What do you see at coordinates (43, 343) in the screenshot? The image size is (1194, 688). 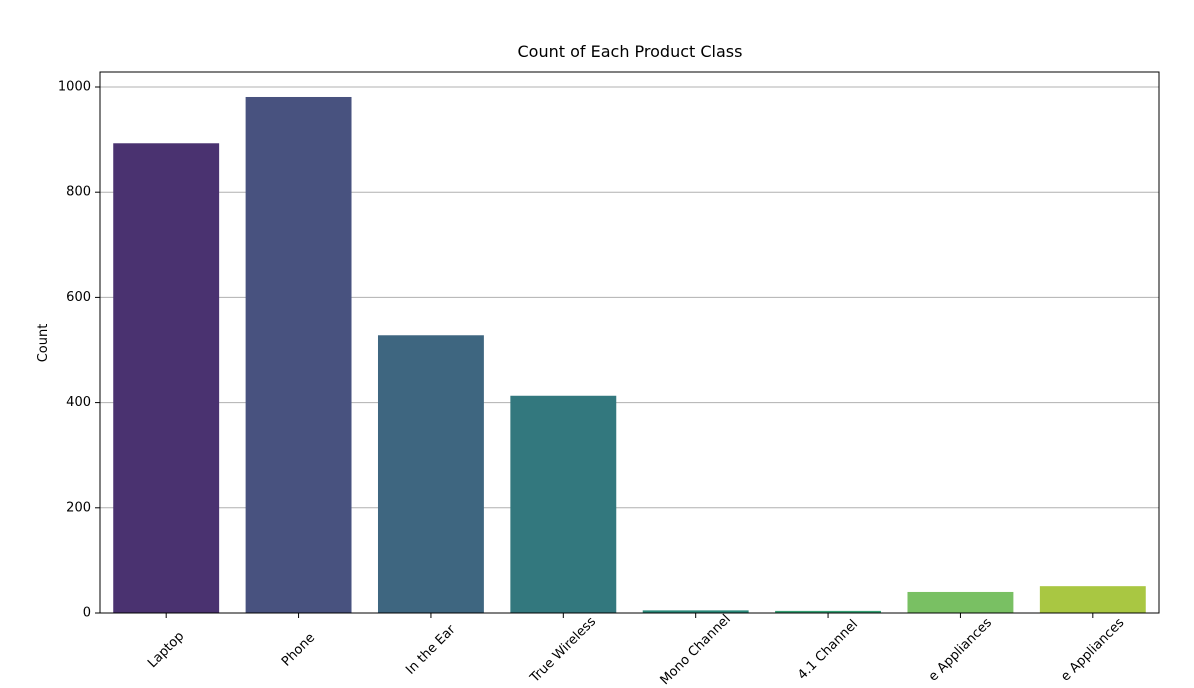 I see `y-axis-label: Count` at bounding box center [43, 343].